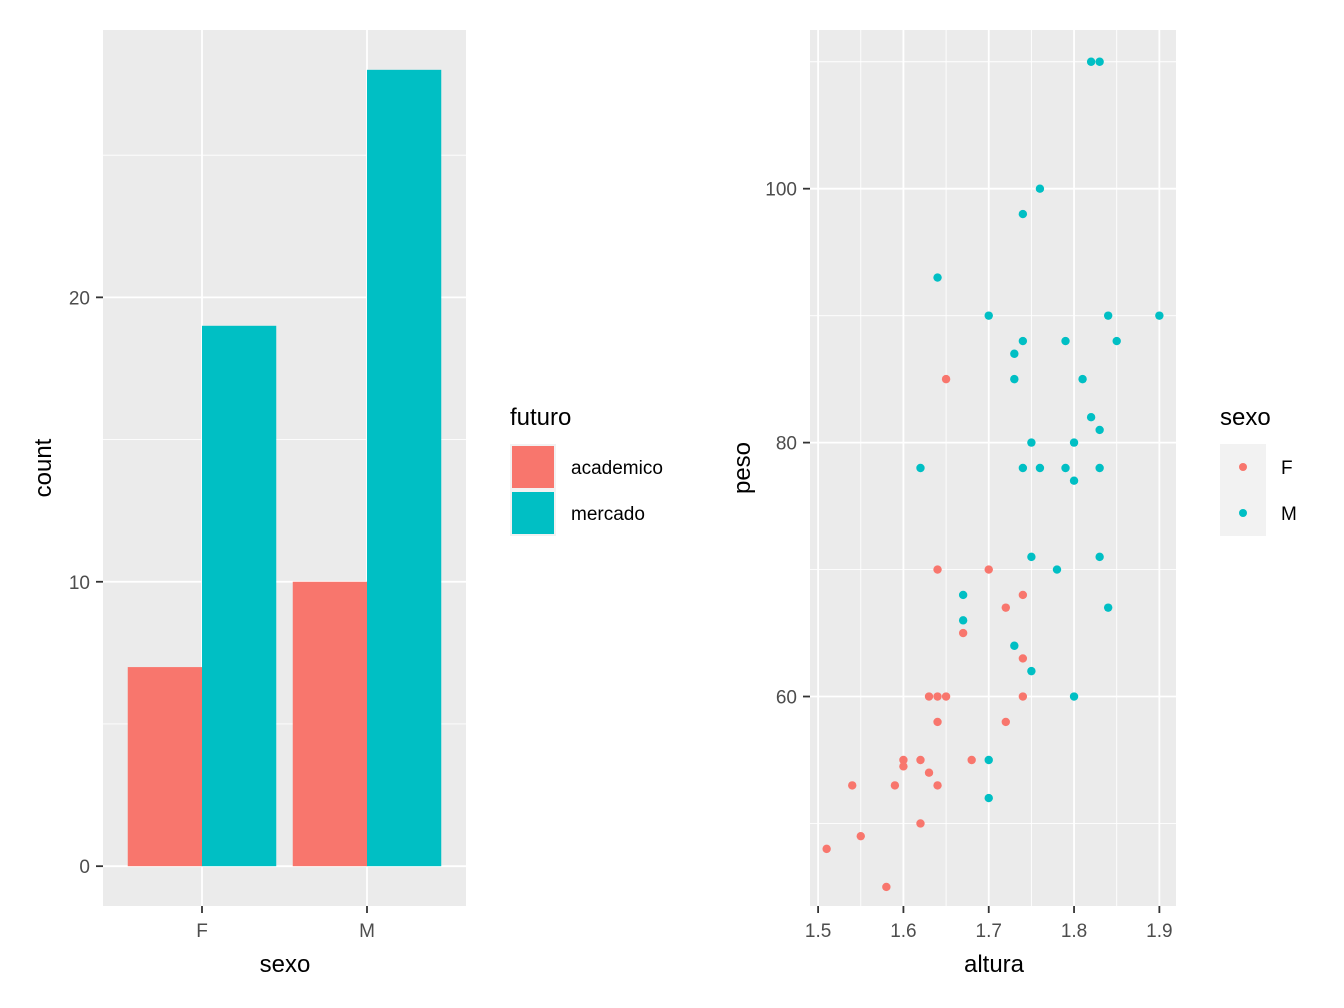  What do you see at coordinates (367, 931) in the screenshot?
I see `bar-x-tick-label: M` at bounding box center [367, 931].